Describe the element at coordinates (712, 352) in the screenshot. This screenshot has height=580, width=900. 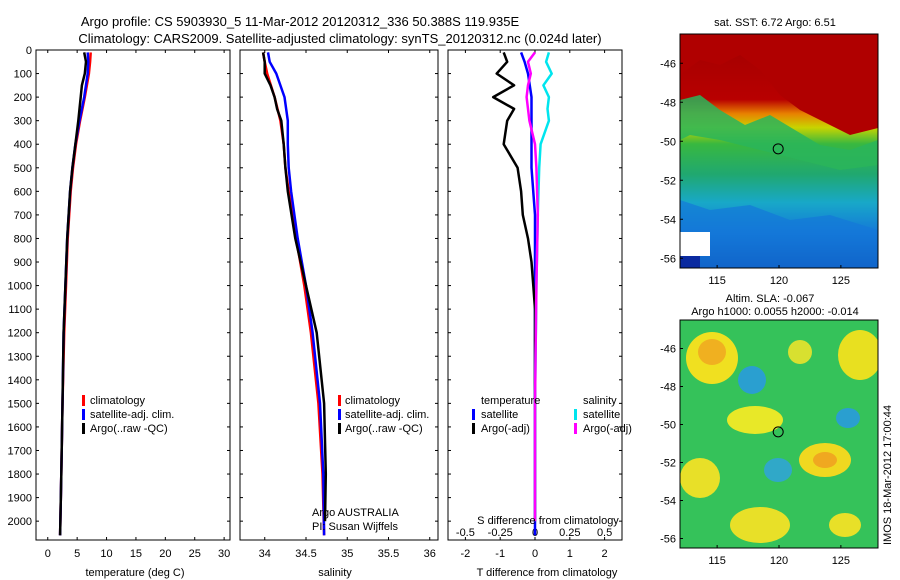
I see `sla-high-a-core` at that location.